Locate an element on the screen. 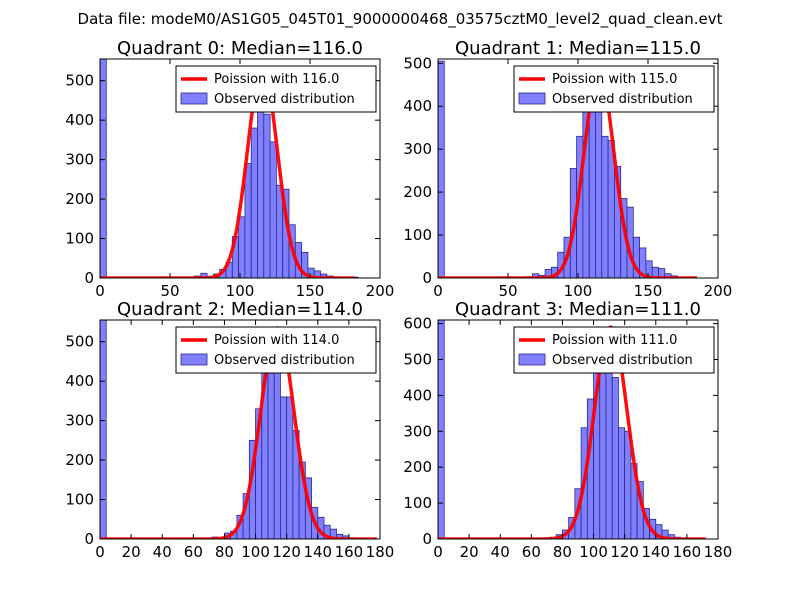 The image size is (800, 600). legend: Poission with 111.0 Observed distribution is located at coordinates (614, 350).